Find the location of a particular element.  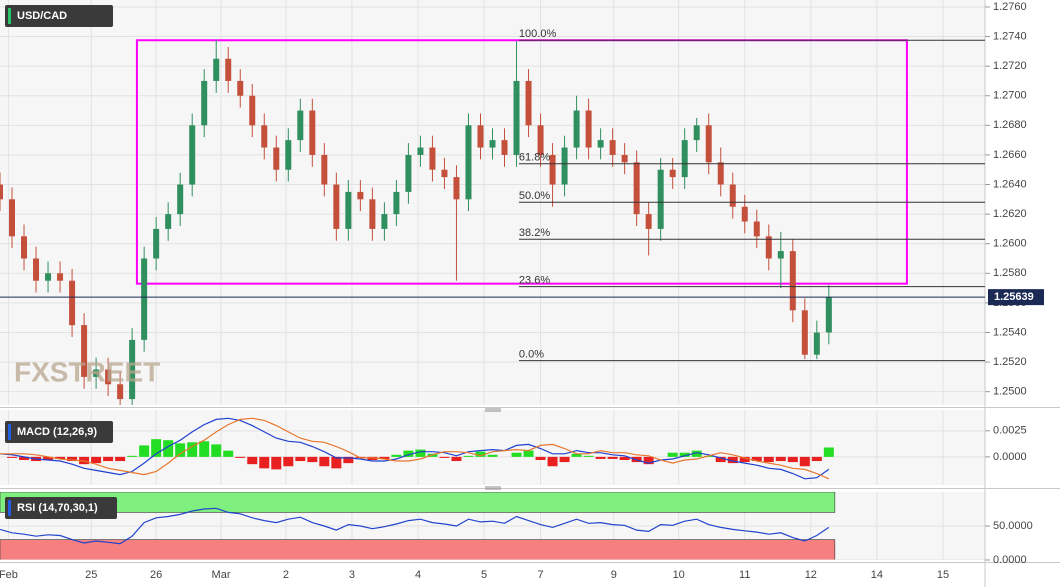

y-tick-label: 1.2600 is located at coordinates (1010, 244).